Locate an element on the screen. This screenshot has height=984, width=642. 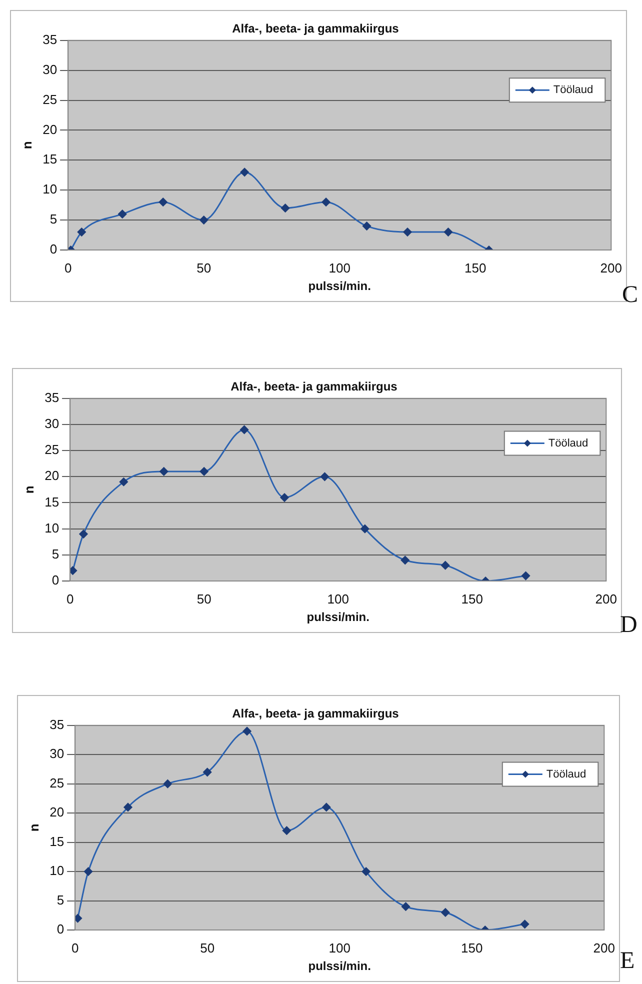
text: C is located at coordinates (630, 295).